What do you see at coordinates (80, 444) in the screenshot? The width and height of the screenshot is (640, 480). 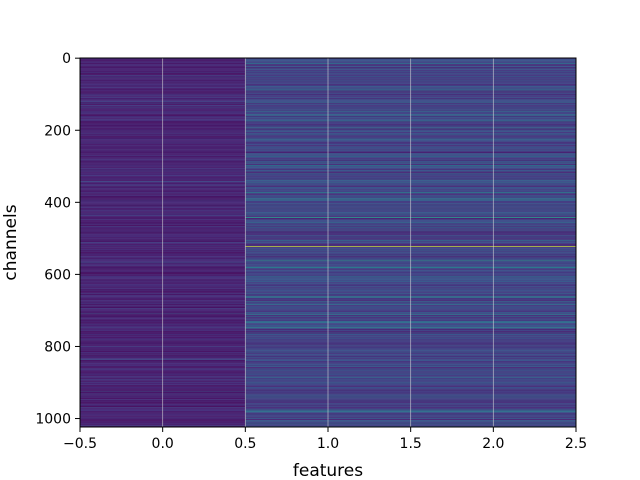 I see `x-tick-label: −0.5` at bounding box center [80, 444].